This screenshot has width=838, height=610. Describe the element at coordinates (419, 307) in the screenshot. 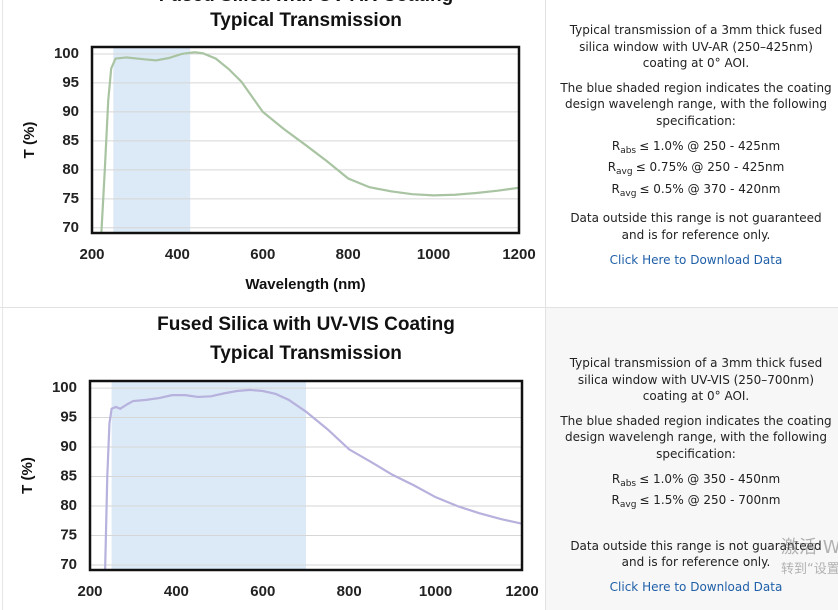

I see `divider-h` at that location.